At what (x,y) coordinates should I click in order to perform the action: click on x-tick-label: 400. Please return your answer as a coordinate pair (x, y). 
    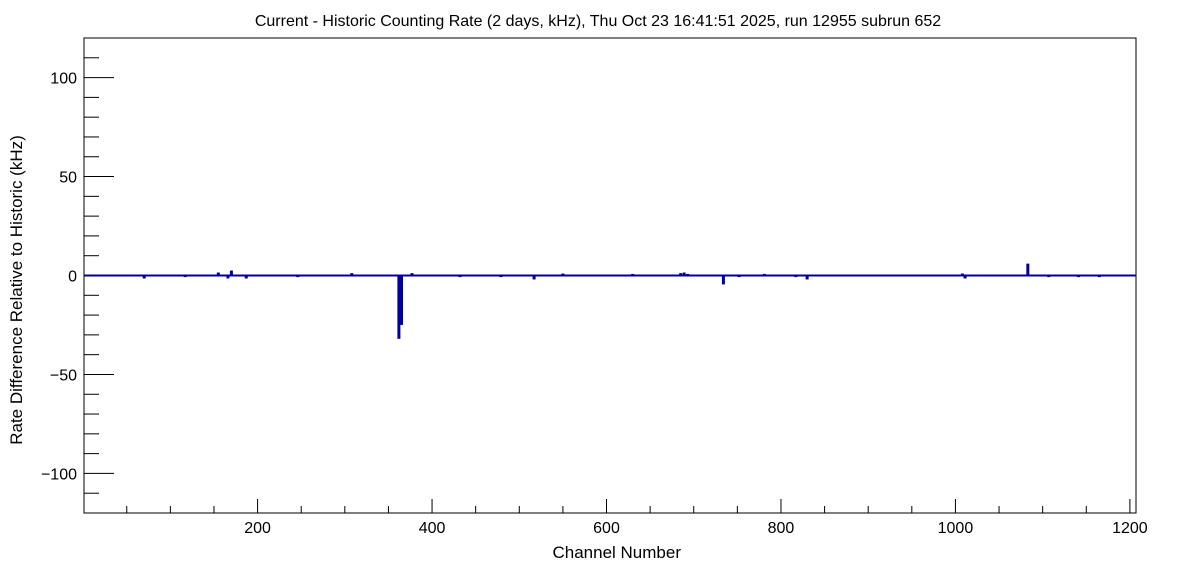
    Looking at the image, I should click on (432, 528).